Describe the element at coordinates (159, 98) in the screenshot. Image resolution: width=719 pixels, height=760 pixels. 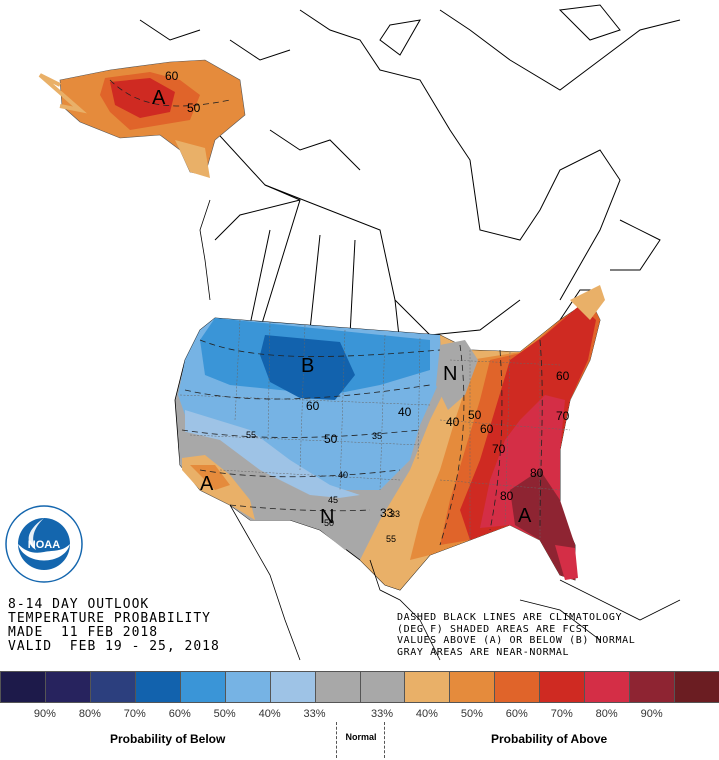
I see `above-alaska-label: A` at that location.